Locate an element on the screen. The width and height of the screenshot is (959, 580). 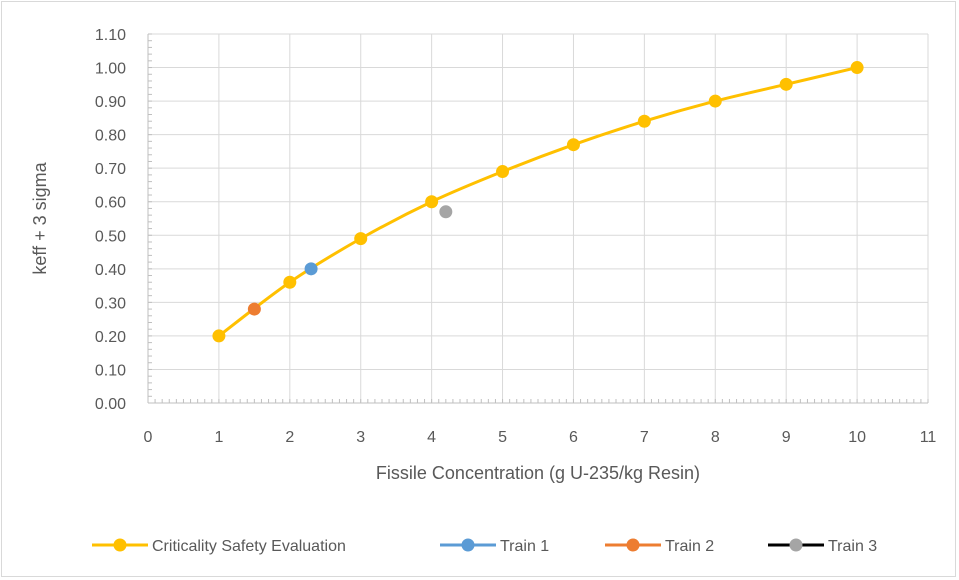
y-tick-label: 0.10 is located at coordinates (110, 370).